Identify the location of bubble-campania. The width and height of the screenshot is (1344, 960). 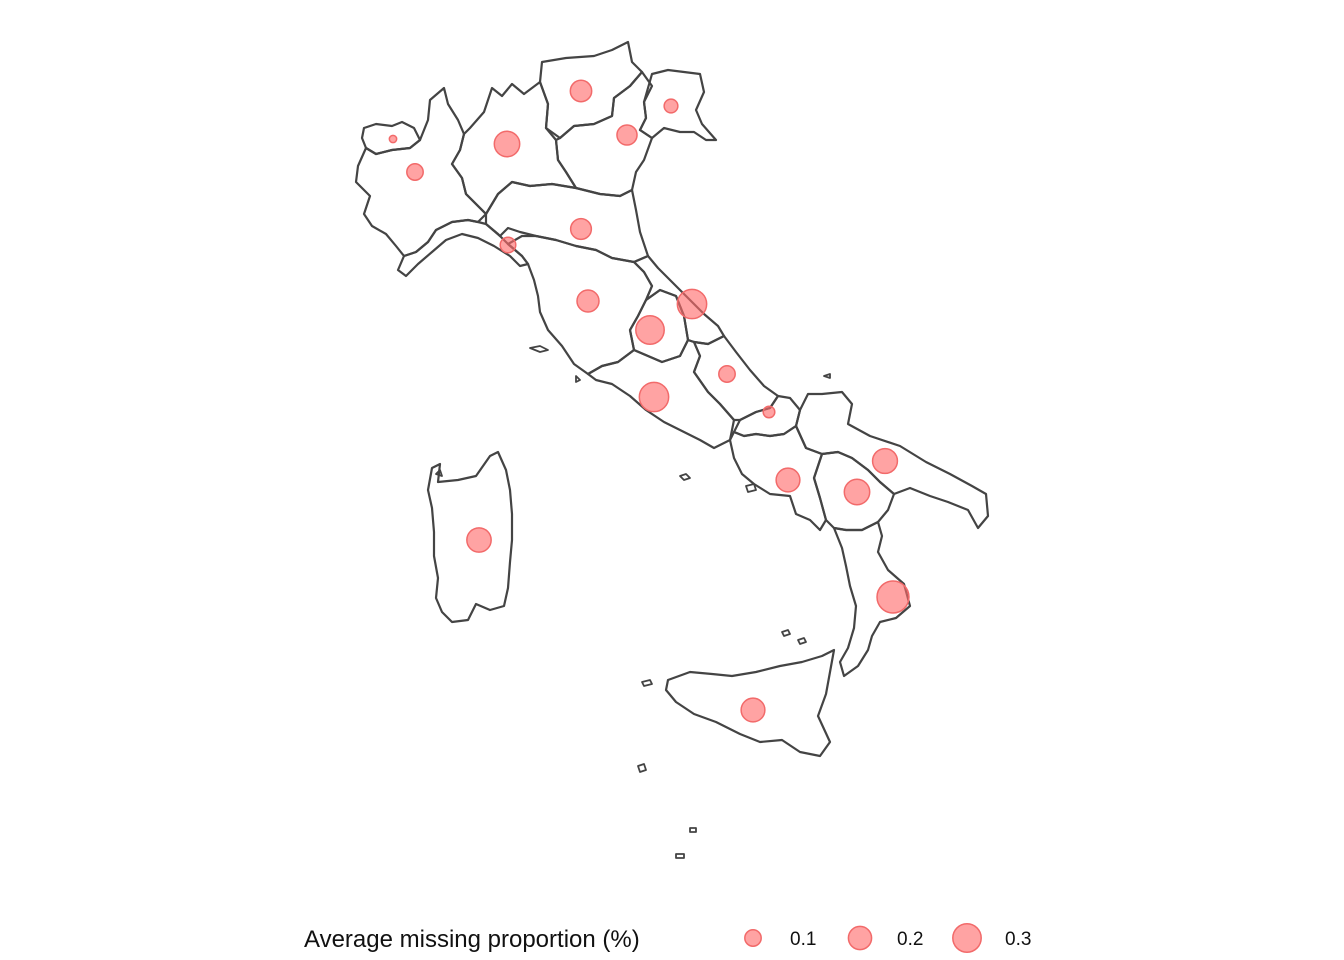
(788, 480).